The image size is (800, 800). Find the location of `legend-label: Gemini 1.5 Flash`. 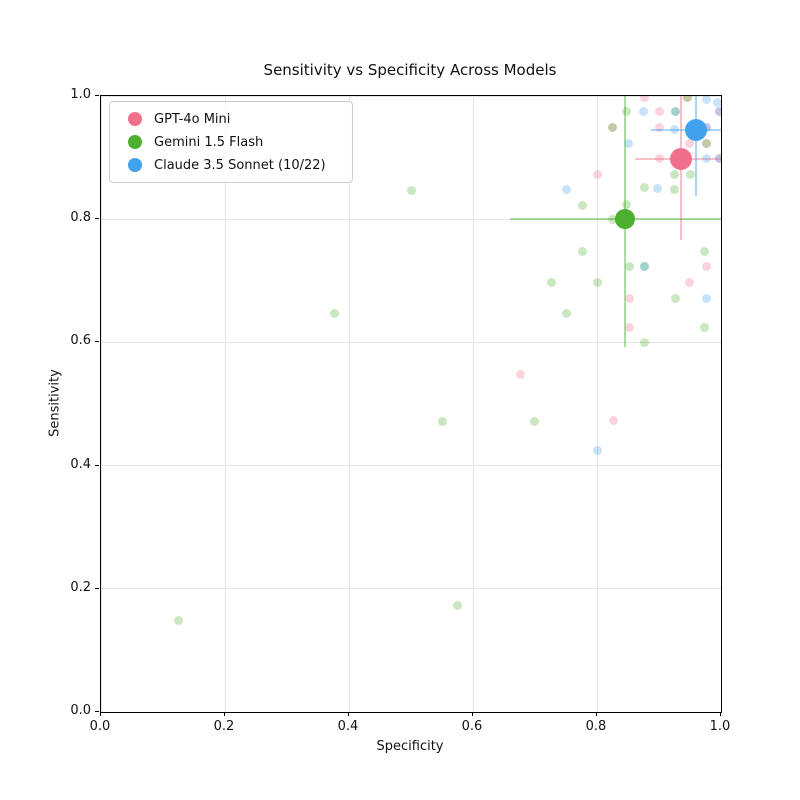

legend-label: Gemini 1.5 Flash is located at coordinates (209, 142).